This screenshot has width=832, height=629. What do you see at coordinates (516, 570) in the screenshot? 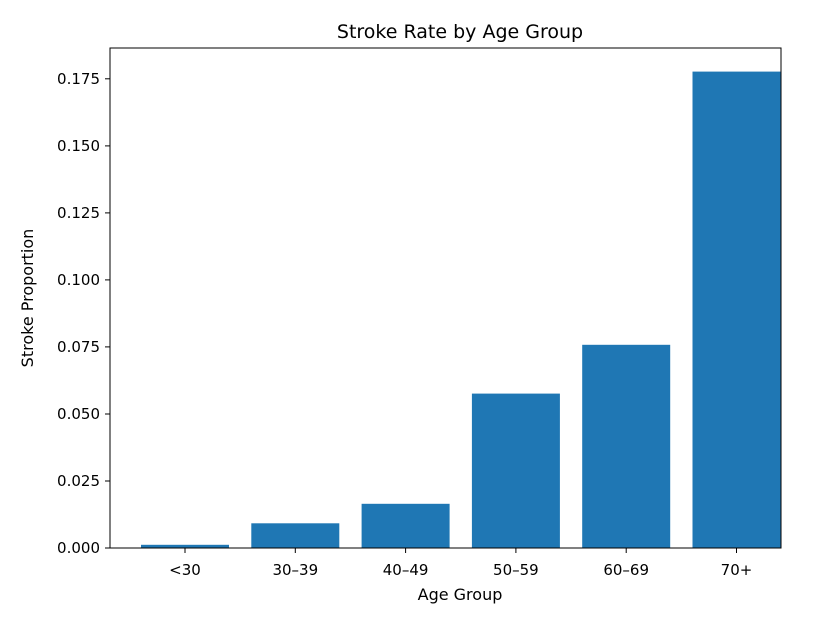
I see `x-tick-label-3: 50–59` at bounding box center [516, 570].